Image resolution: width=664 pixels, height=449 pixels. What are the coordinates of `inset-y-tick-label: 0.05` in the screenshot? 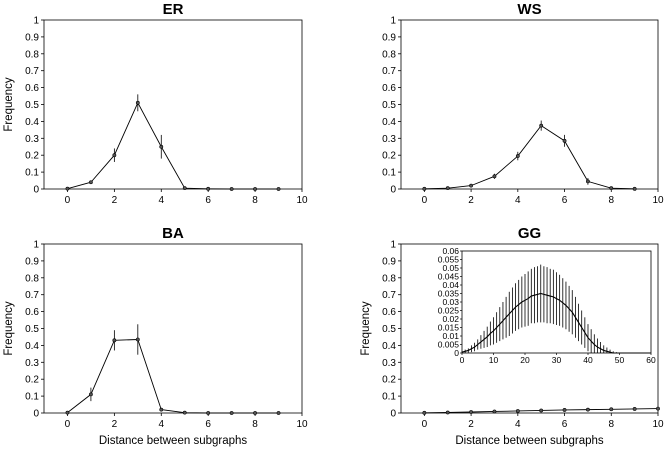 It's located at (450, 268).